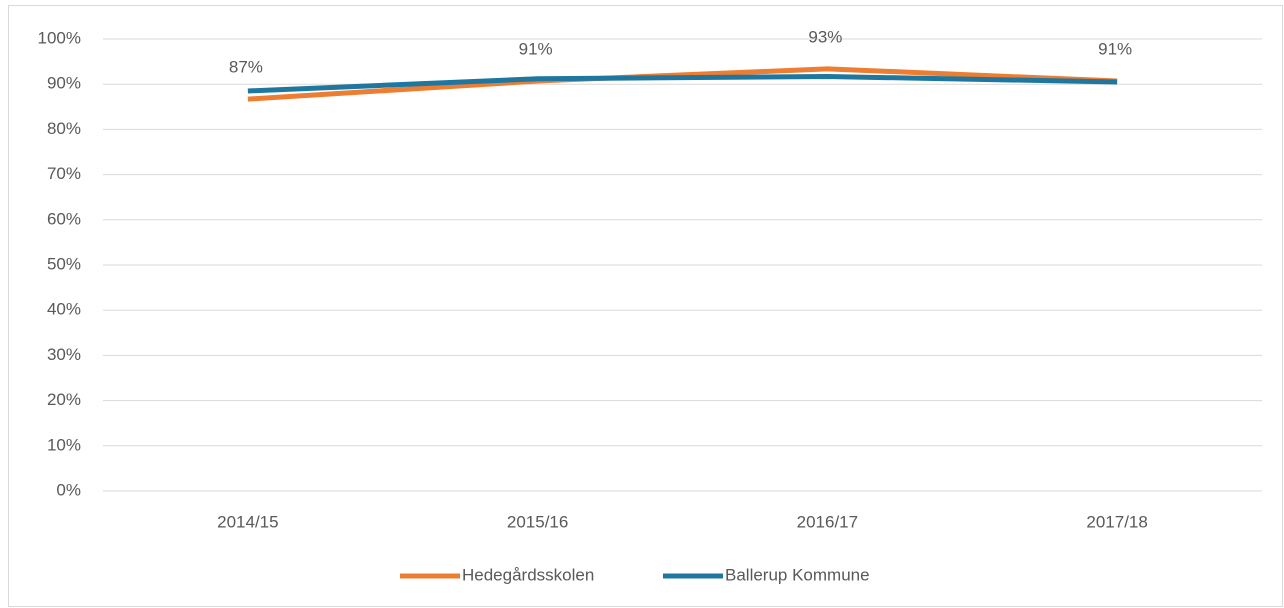  I want to click on y-tick-label: 70%, so click(64, 173).